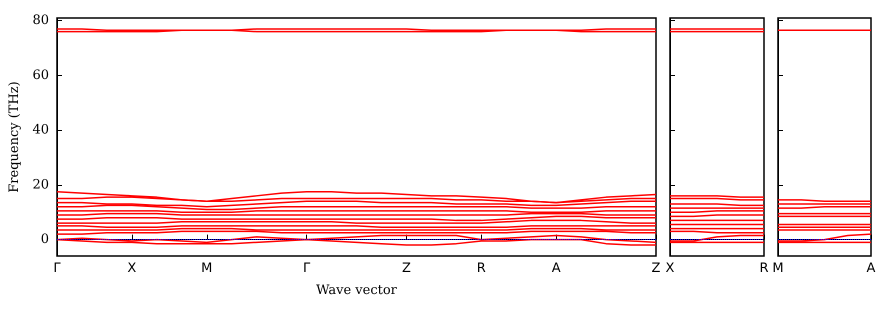 Image resolution: width=892 pixels, height=310 pixels. I want to click on x-axis-title: Wave vector, so click(357, 290).